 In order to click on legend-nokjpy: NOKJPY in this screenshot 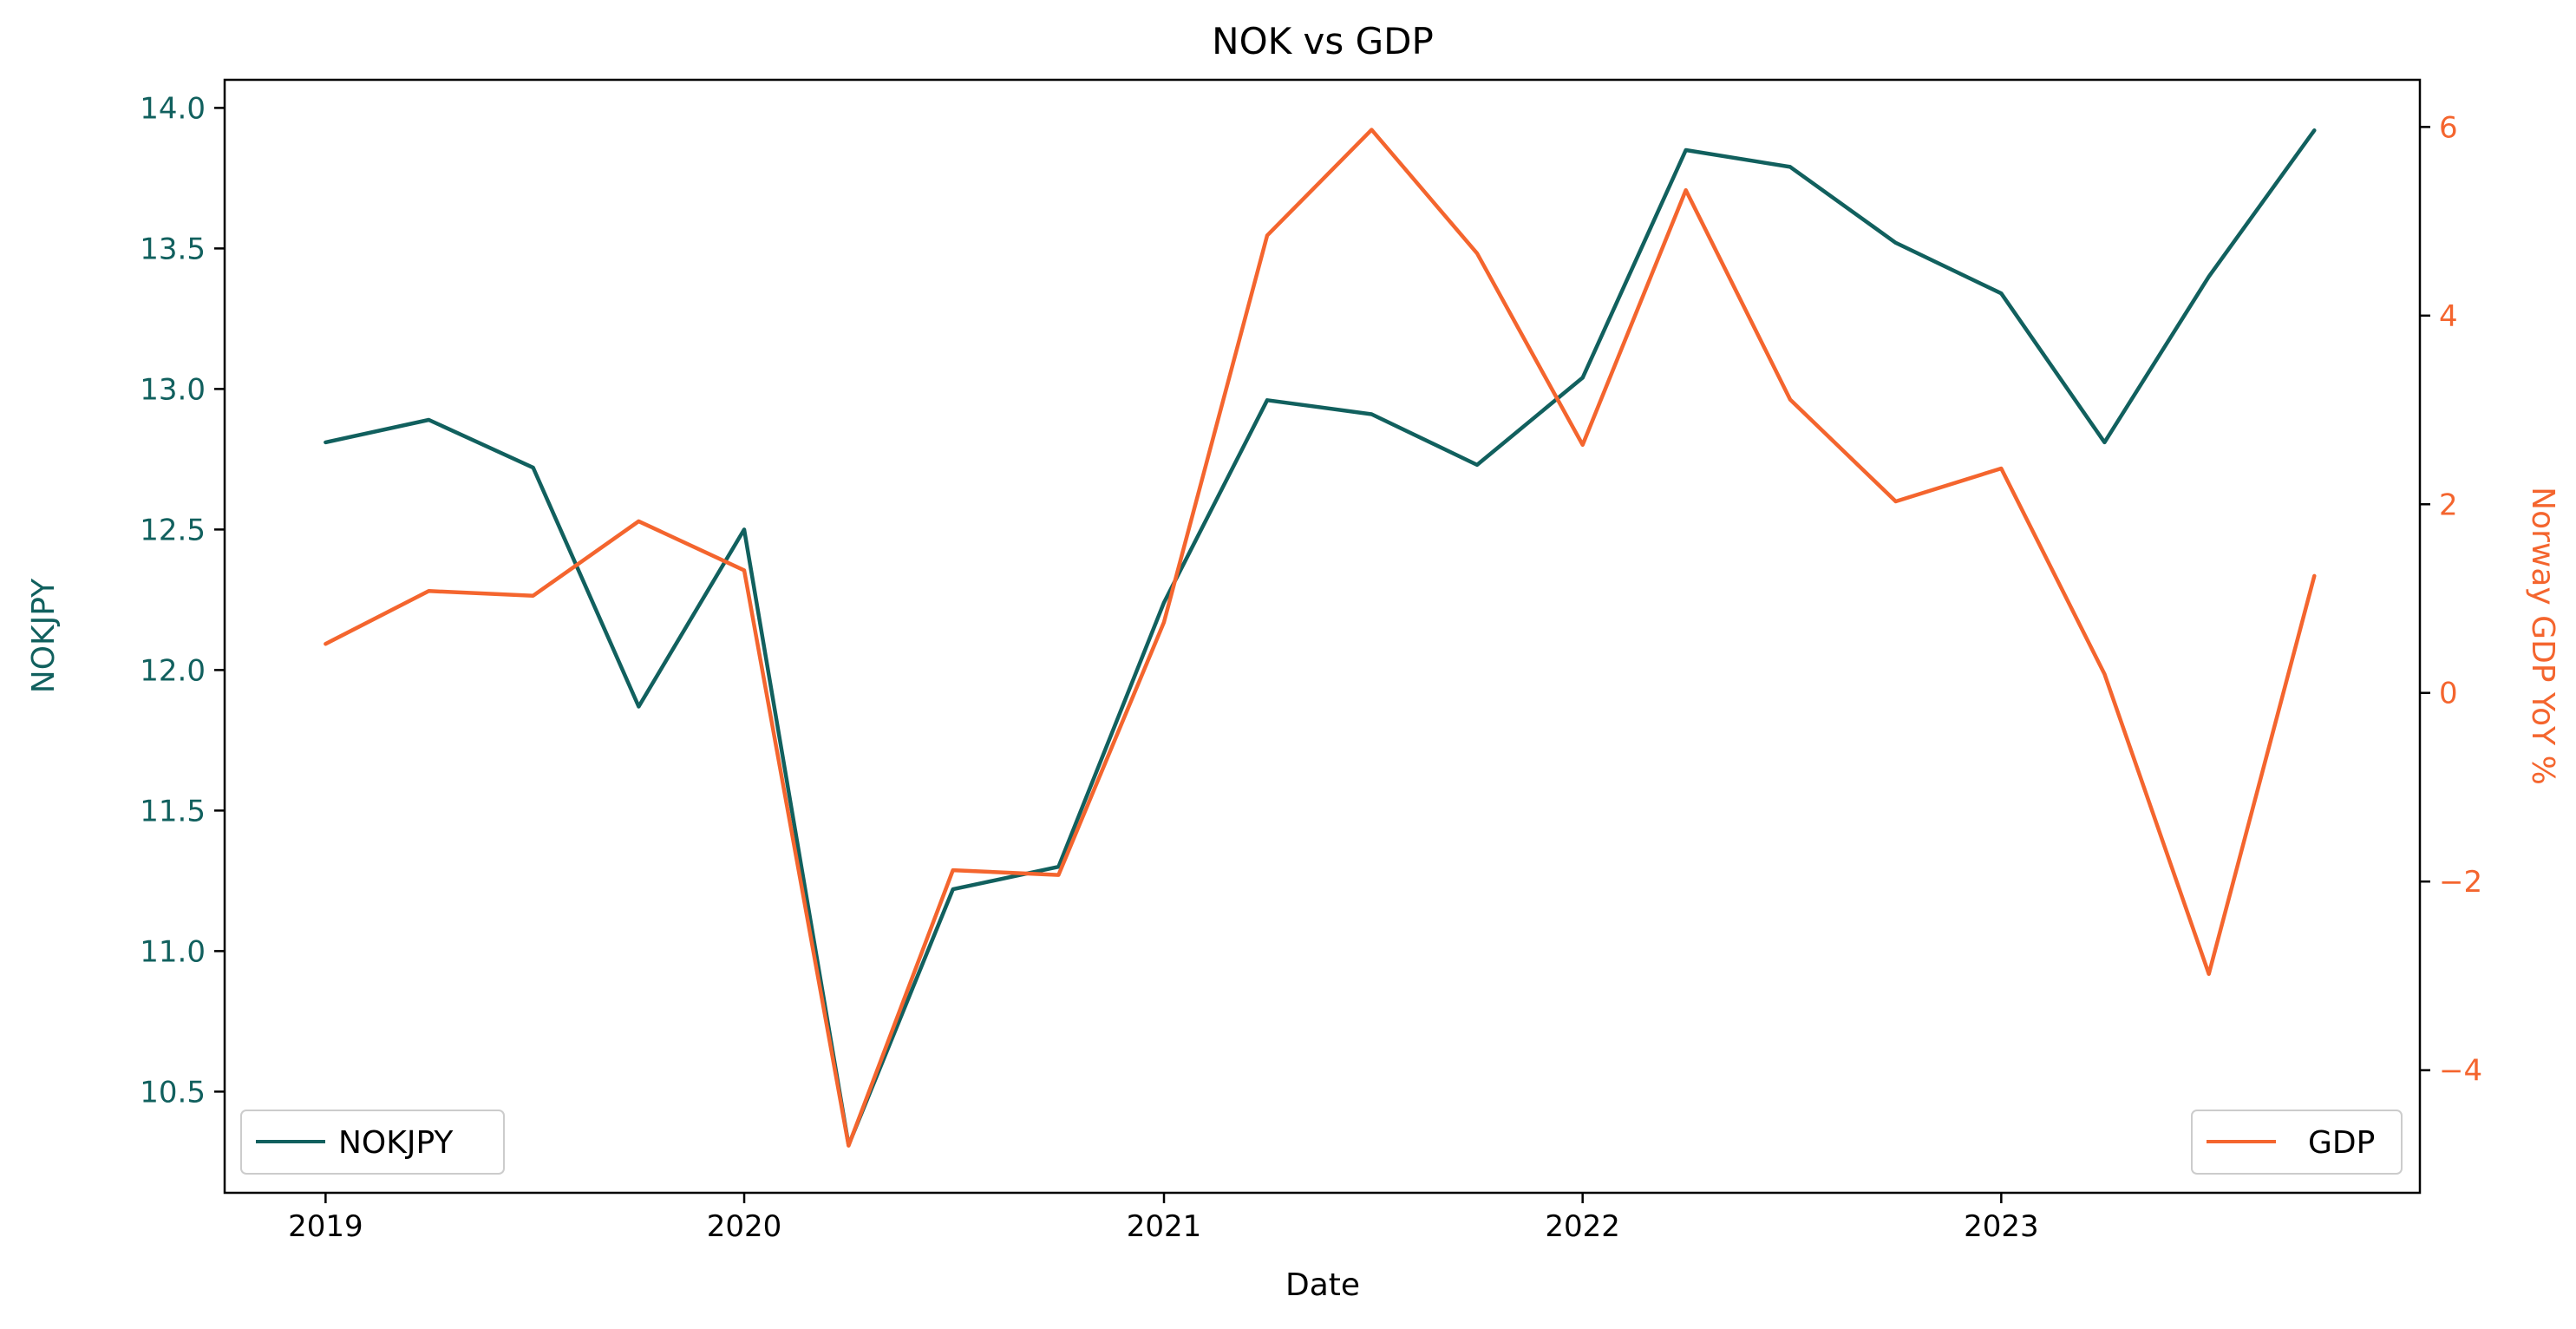, I will do `click(372, 1142)`.